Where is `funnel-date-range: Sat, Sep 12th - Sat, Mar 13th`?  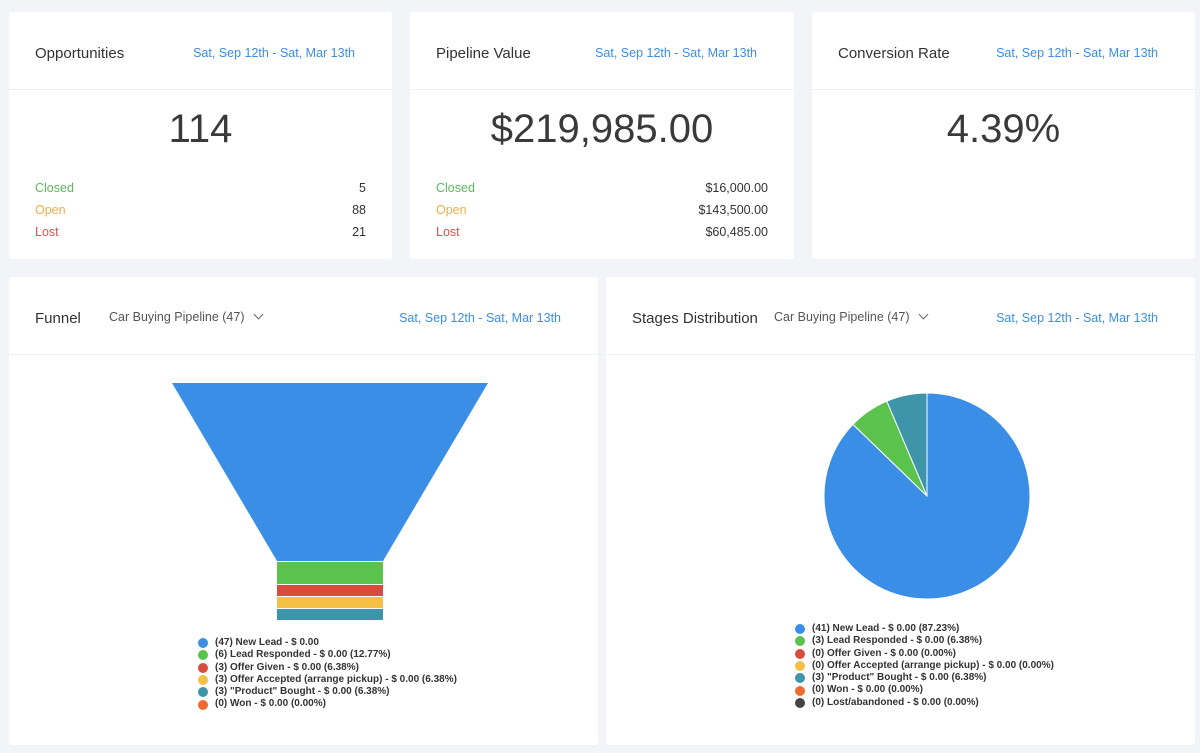 funnel-date-range: Sat, Sep 12th - Sat, Mar 13th is located at coordinates (480, 318).